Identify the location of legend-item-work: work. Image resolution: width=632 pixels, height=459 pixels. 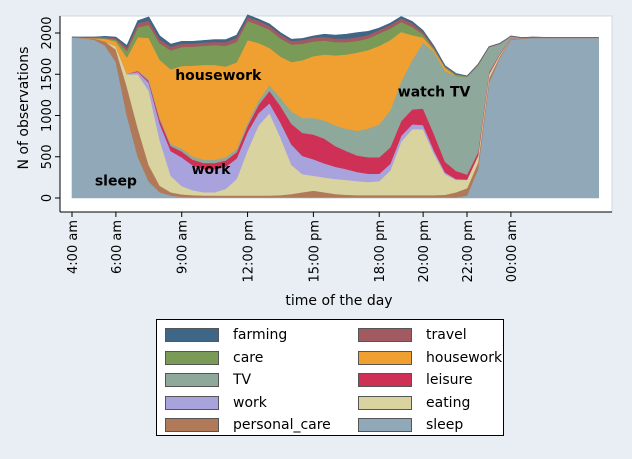
(216, 403).